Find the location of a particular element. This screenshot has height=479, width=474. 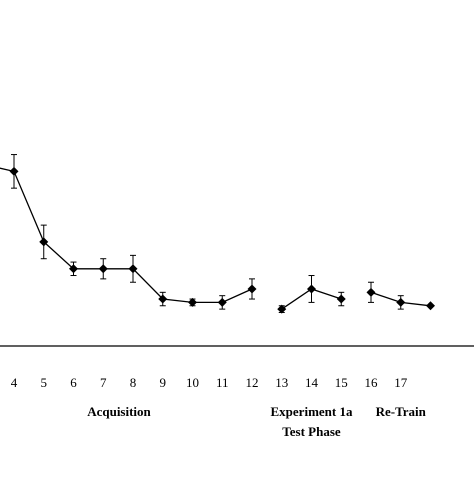

x-tick-label: 17 is located at coordinates (401, 382).